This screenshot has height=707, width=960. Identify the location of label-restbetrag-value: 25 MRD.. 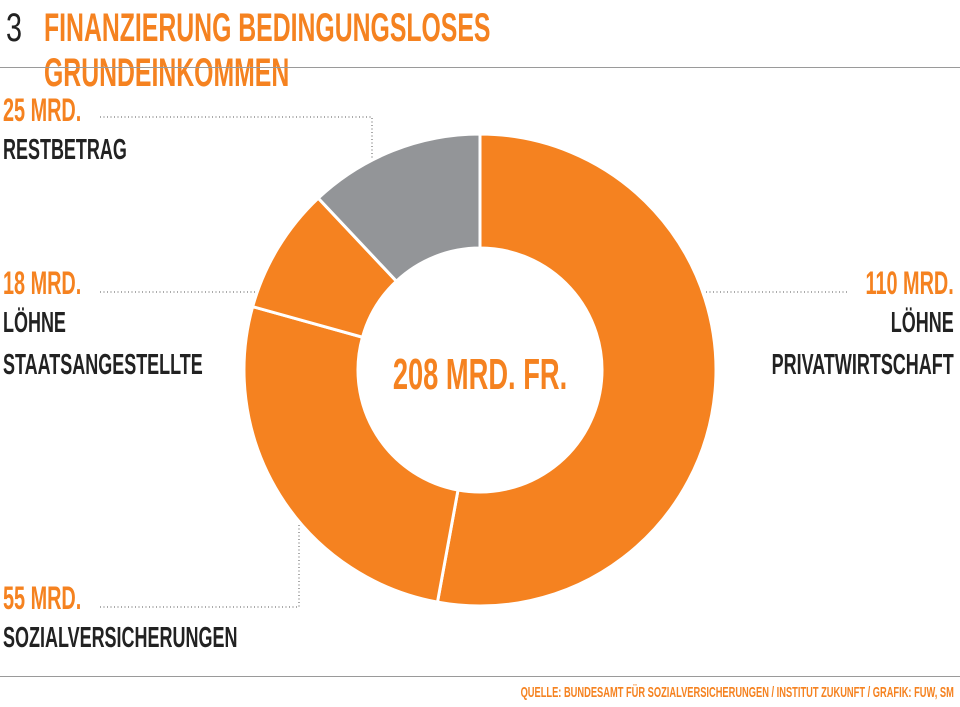
(42, 110).